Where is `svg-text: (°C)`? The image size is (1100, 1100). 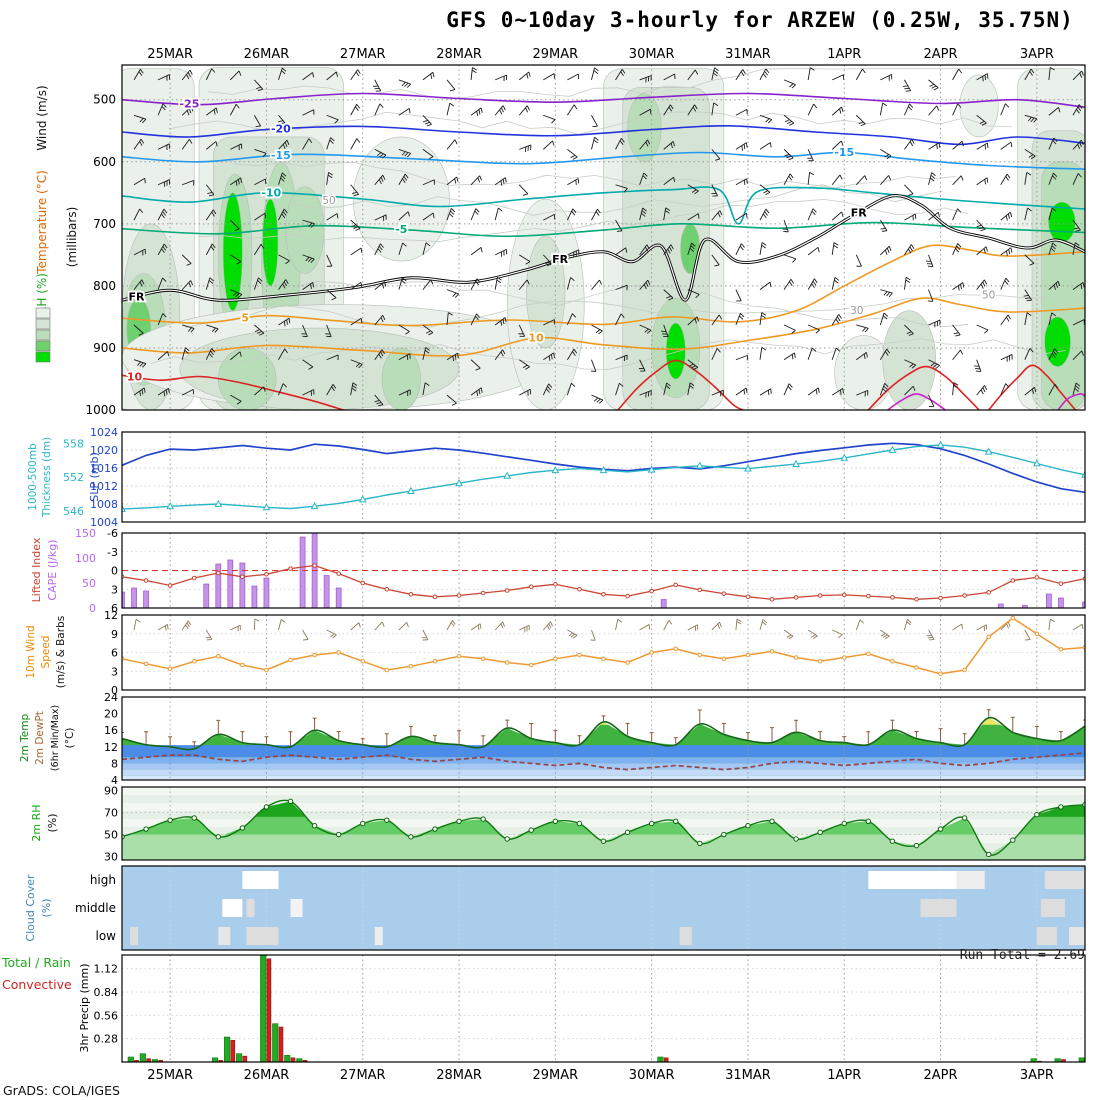
svg-text: (°C) is located at coordinates (70, 738).